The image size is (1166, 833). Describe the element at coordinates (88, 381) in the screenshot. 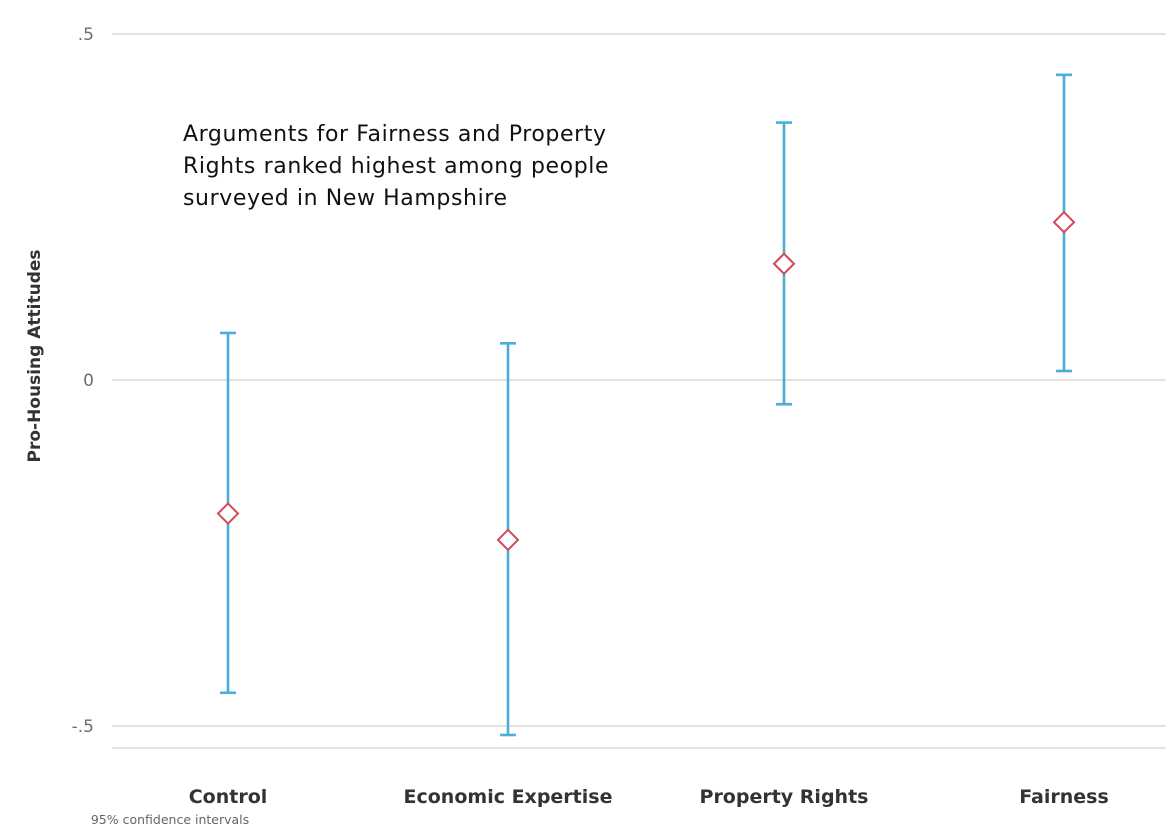

I see `y-tick-label: 0` at that location.